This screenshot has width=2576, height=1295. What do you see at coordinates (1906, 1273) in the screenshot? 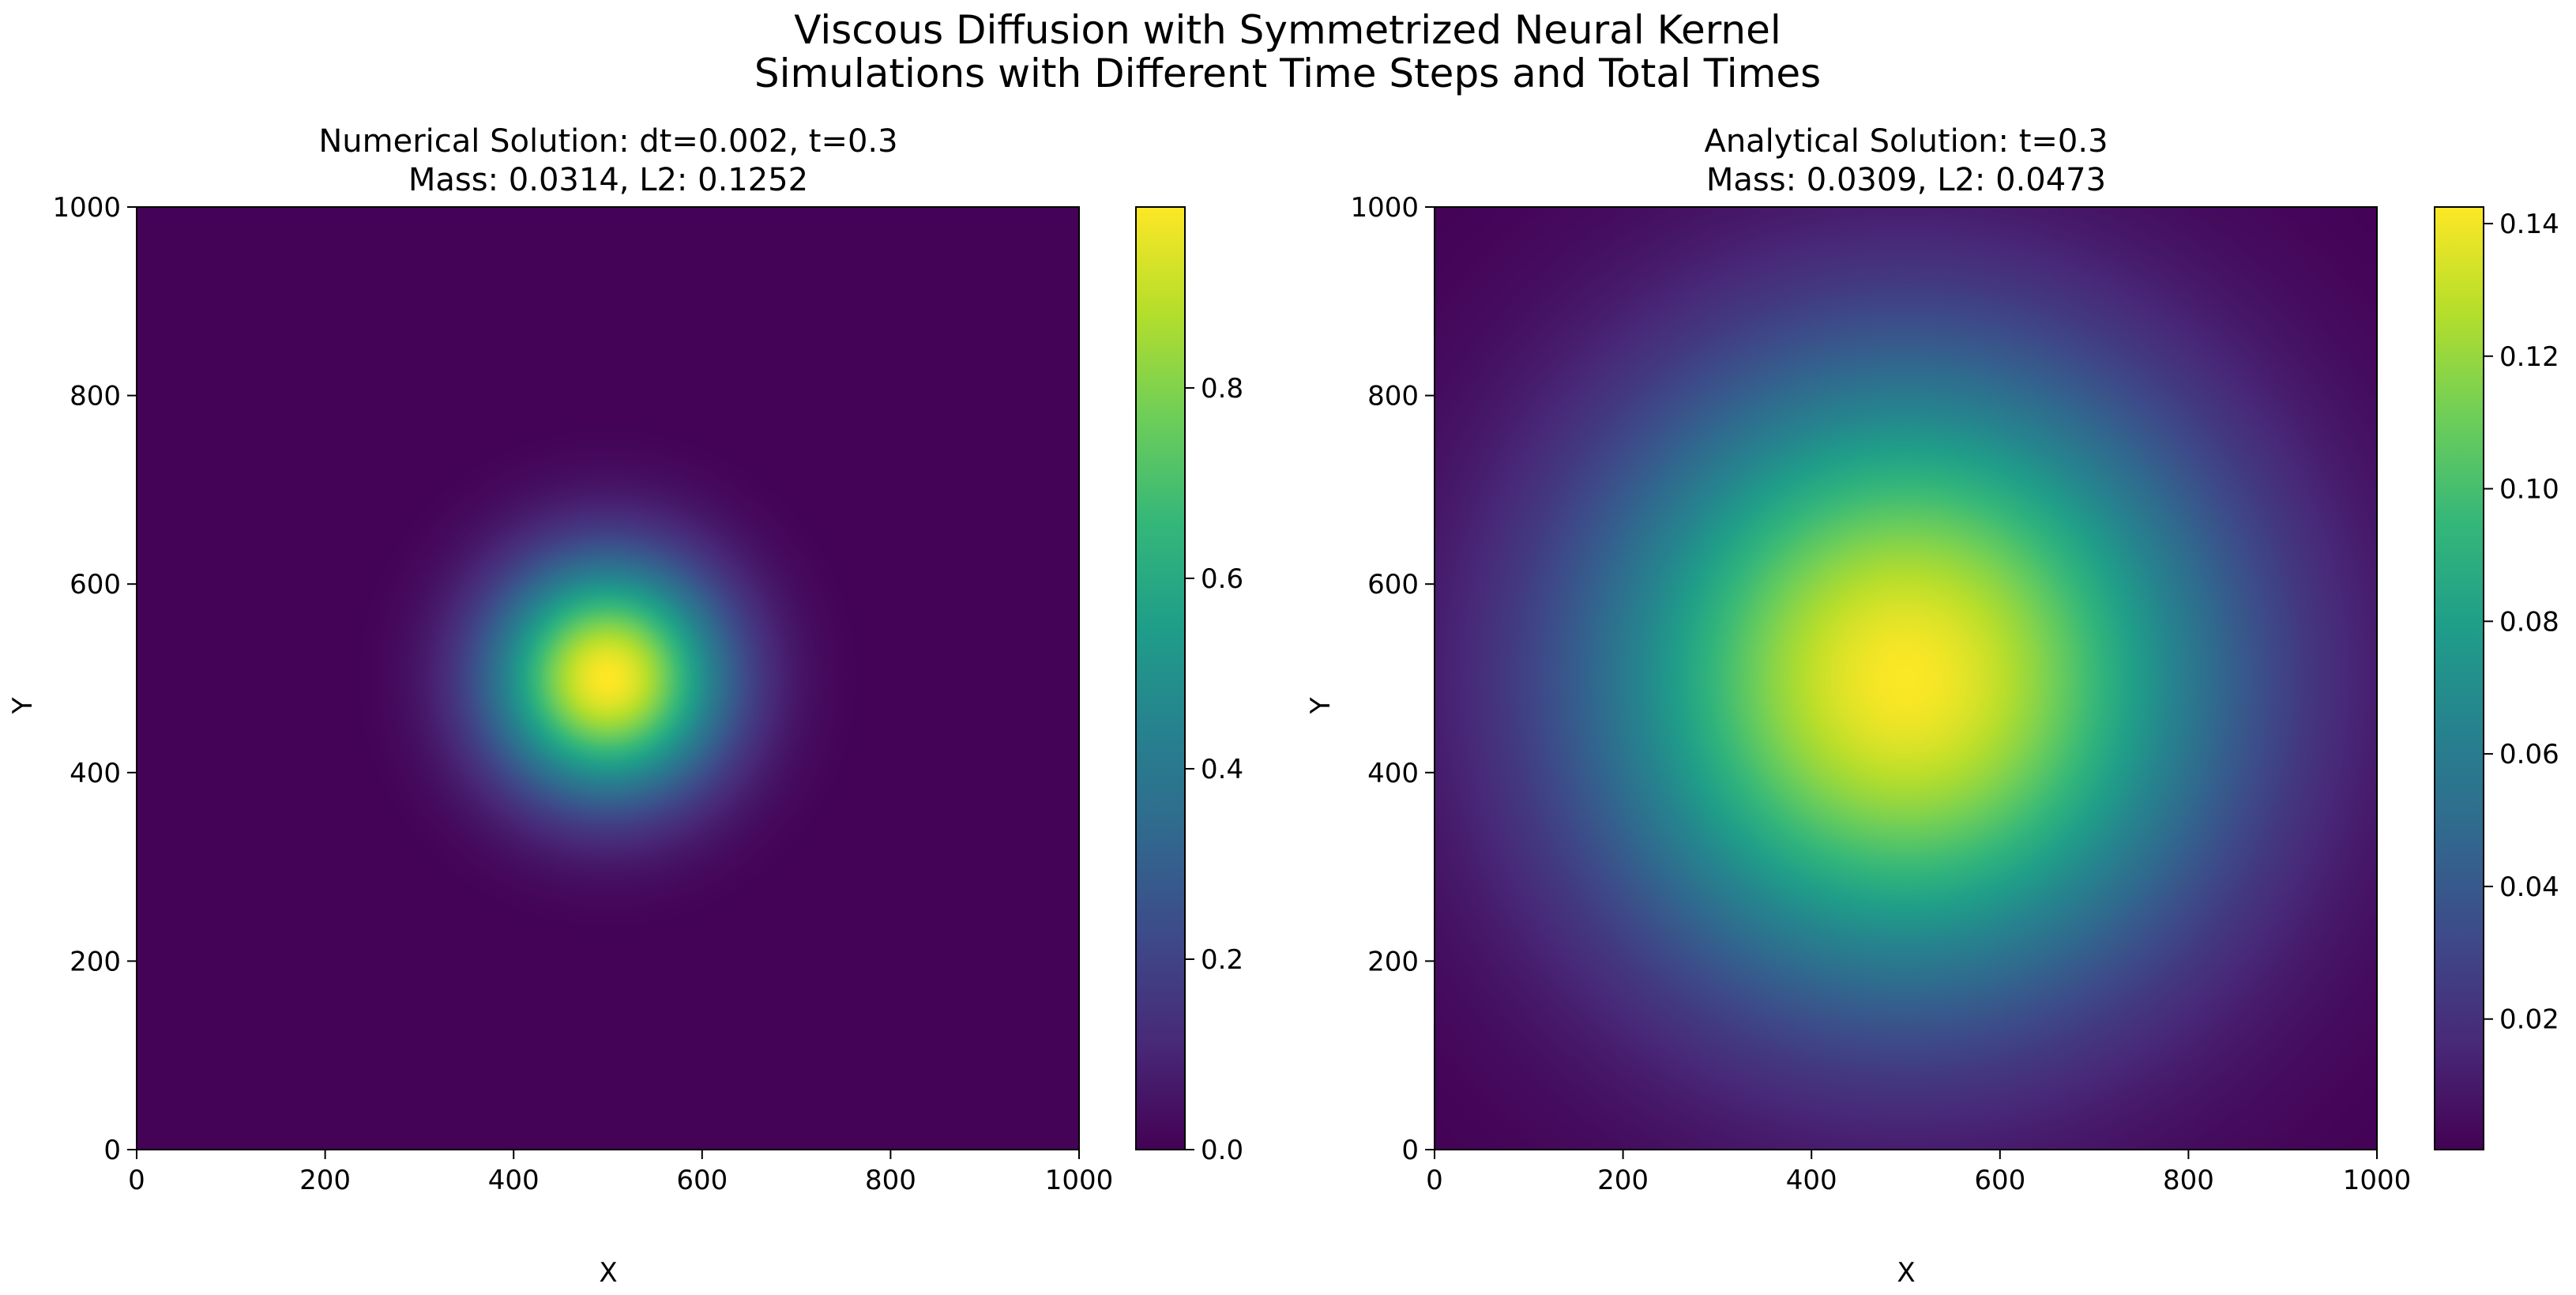
I see `analytical-x-label: X` at bounding box center [1906, 1273].